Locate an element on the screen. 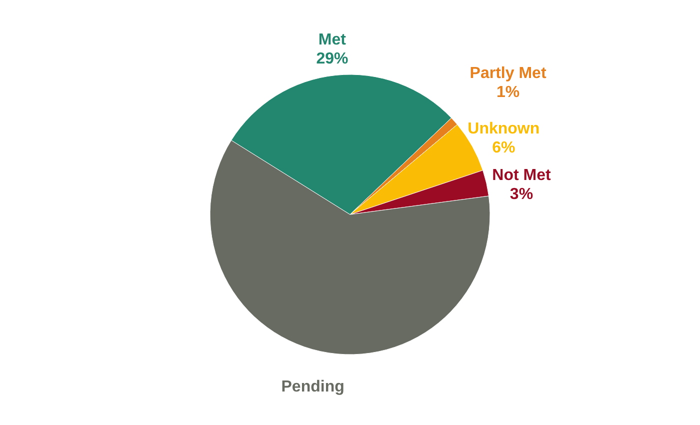 Image resolution: width=700 pixels, height=425 pixels. data-label: 6% is located at coordinates (504, 148).